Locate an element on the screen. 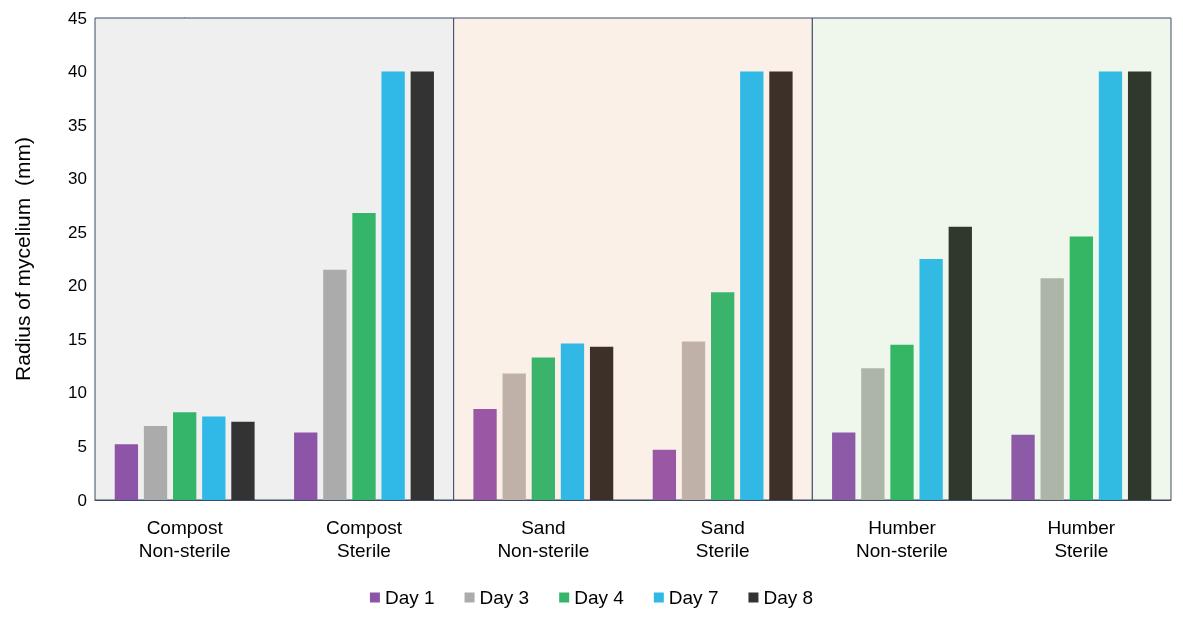 The height and width of the screenshot is (620, 1183). legend-label: Day 4 is located at coordinates (599, 597).